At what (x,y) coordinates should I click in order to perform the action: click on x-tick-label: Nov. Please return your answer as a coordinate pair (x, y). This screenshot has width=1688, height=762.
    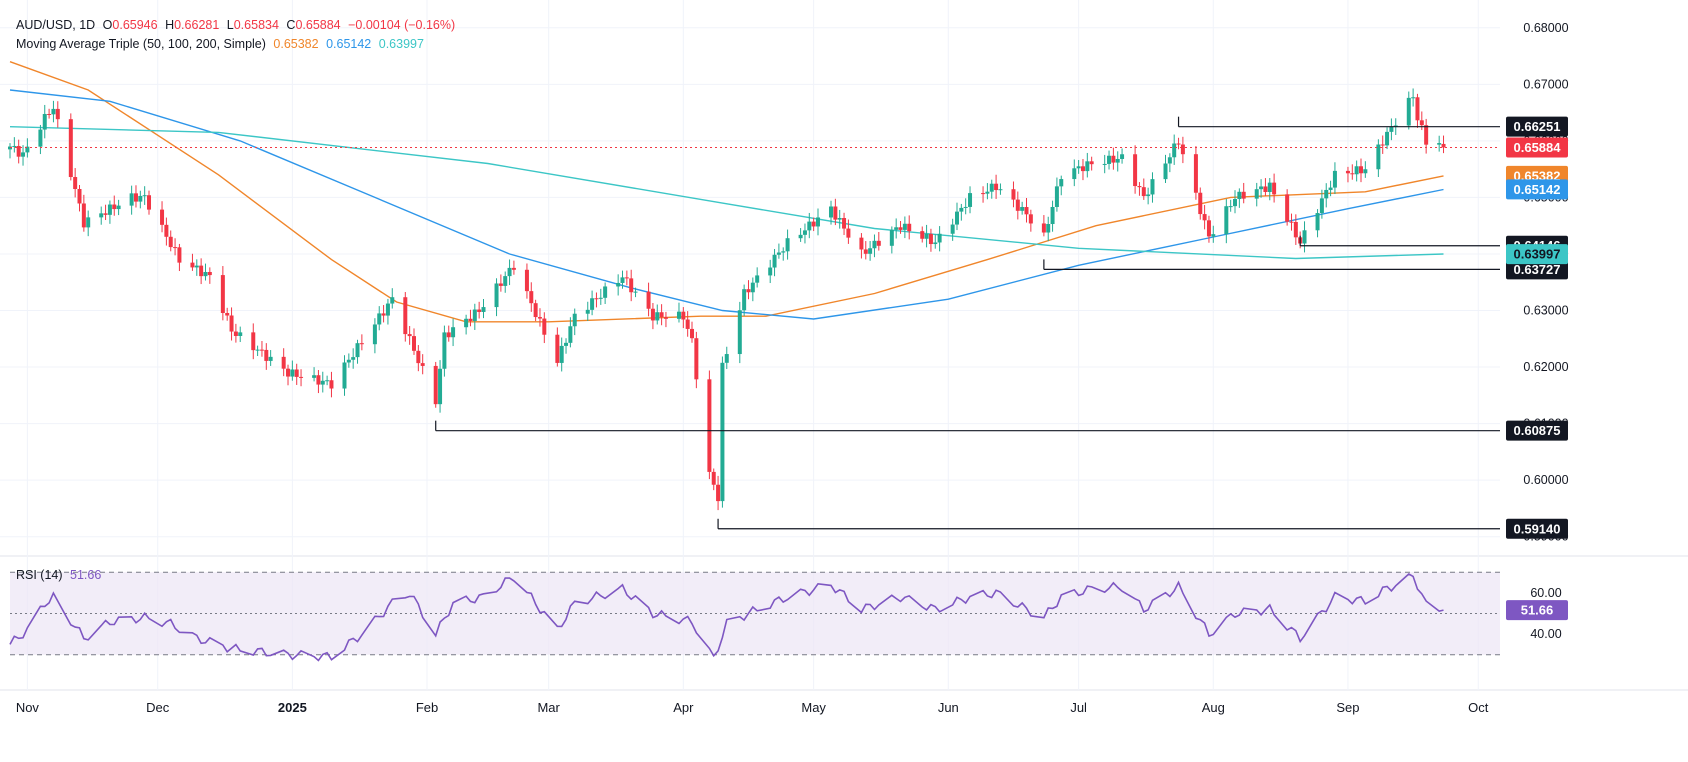
    Looking at the image, I should click on (28, 707).